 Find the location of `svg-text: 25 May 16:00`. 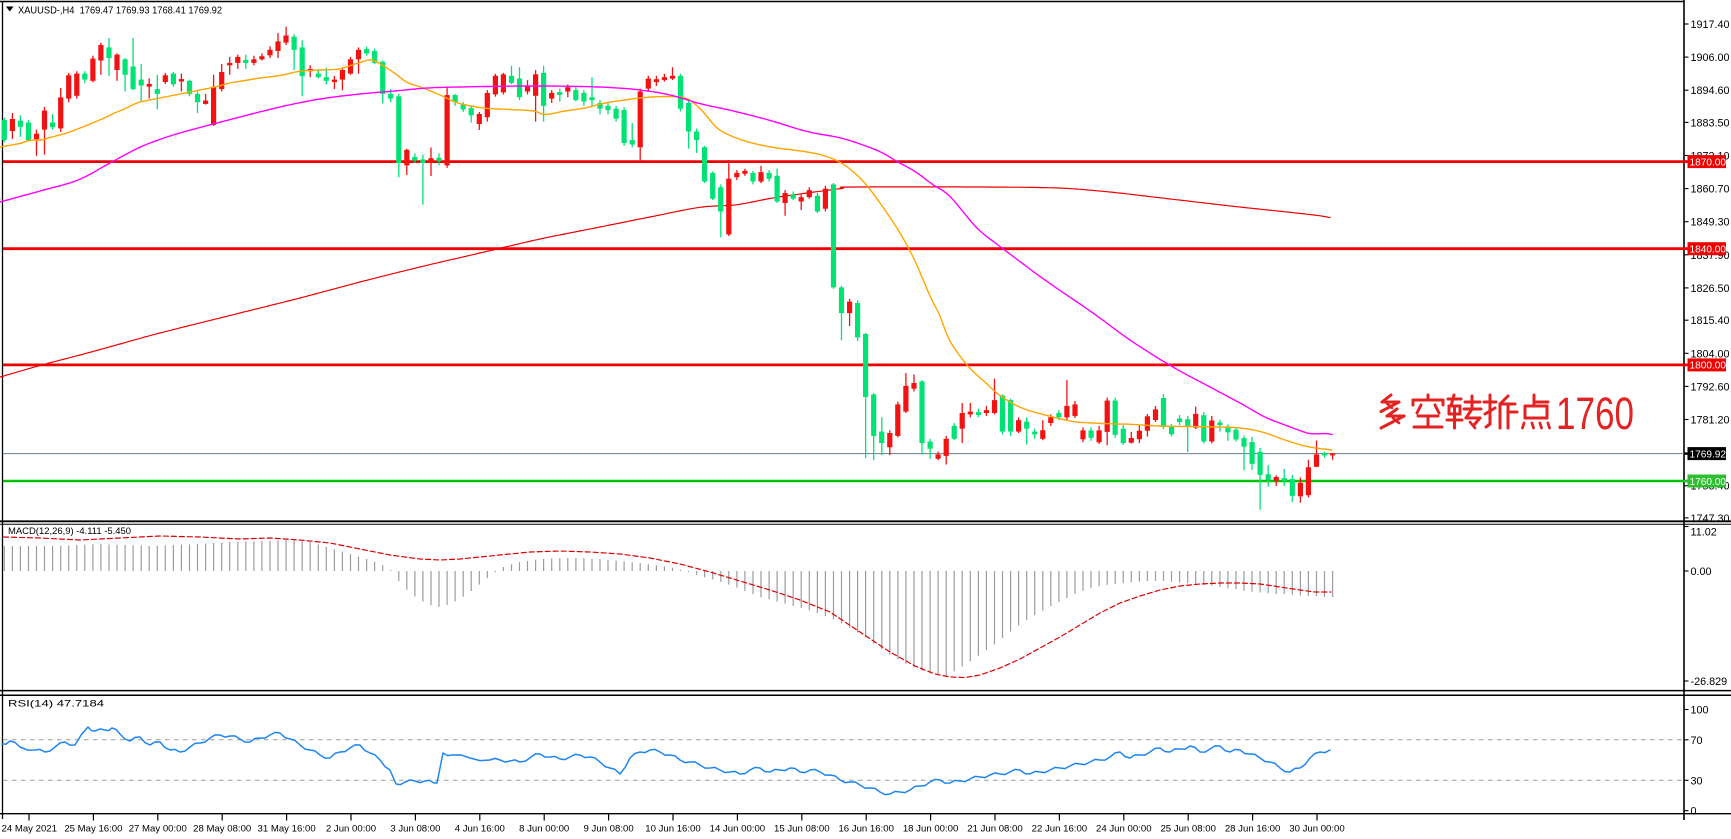

svg-text: 25 May 16:00 is located at coordinates (93, 829).